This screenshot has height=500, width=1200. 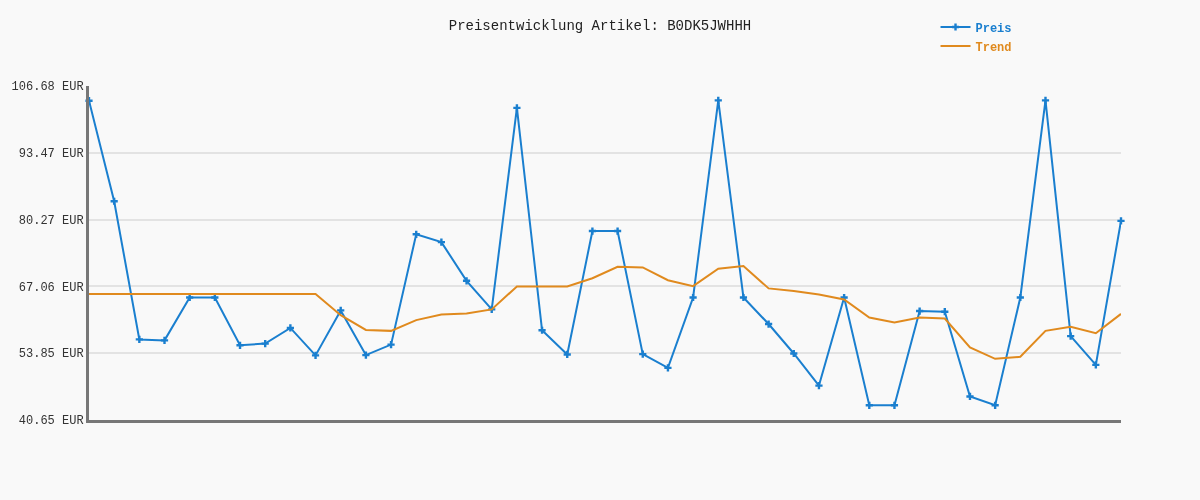 I want to click on legend-label: Preis, so click(x=993, y=28).